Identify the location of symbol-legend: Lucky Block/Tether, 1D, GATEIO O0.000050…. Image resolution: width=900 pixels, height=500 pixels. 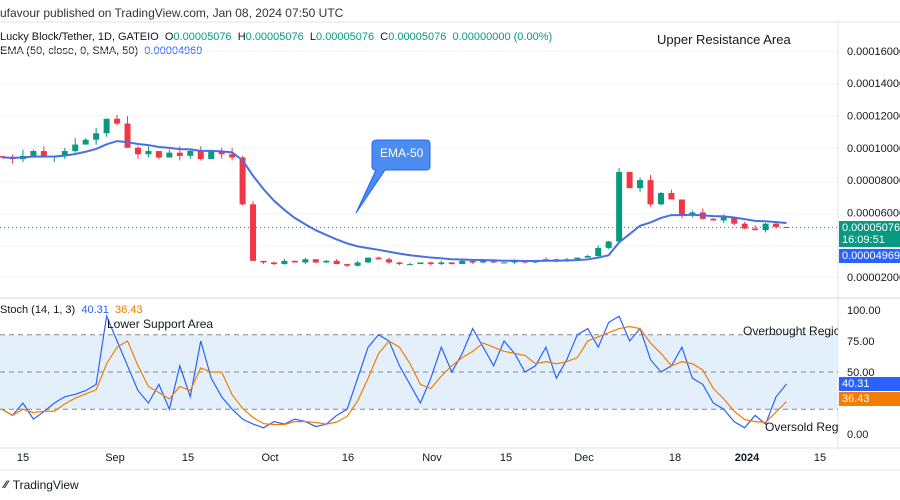
(276, 37).